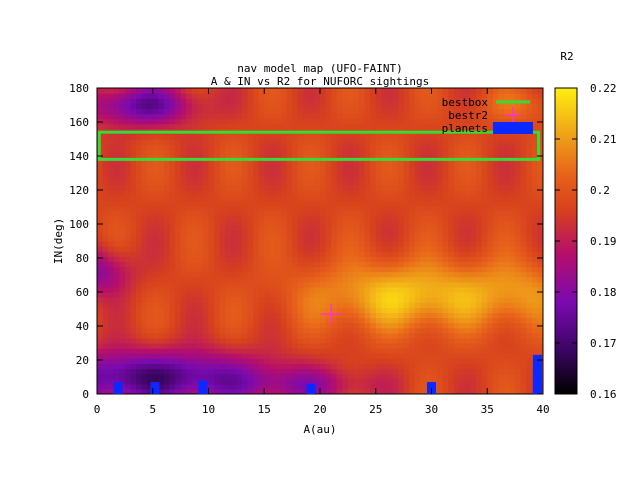 The image size is (640, 480). What do you see at coordinates (603, 292) in the screenshot?
I see `colorbar-tick-label: 0.18` at bounding box center [603, 292].